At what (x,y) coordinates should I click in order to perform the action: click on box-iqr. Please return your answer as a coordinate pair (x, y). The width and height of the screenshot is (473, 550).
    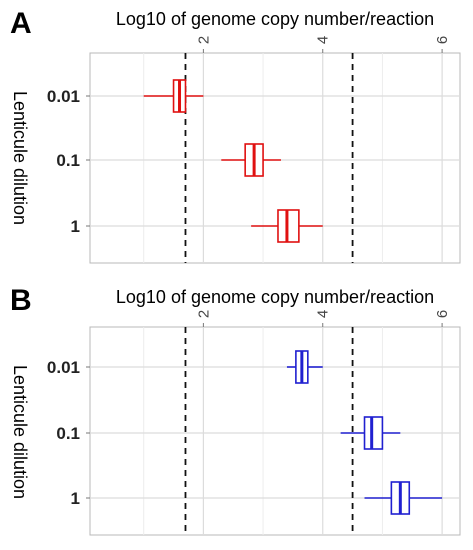
    Looking at the image, I should click on (373, 433).